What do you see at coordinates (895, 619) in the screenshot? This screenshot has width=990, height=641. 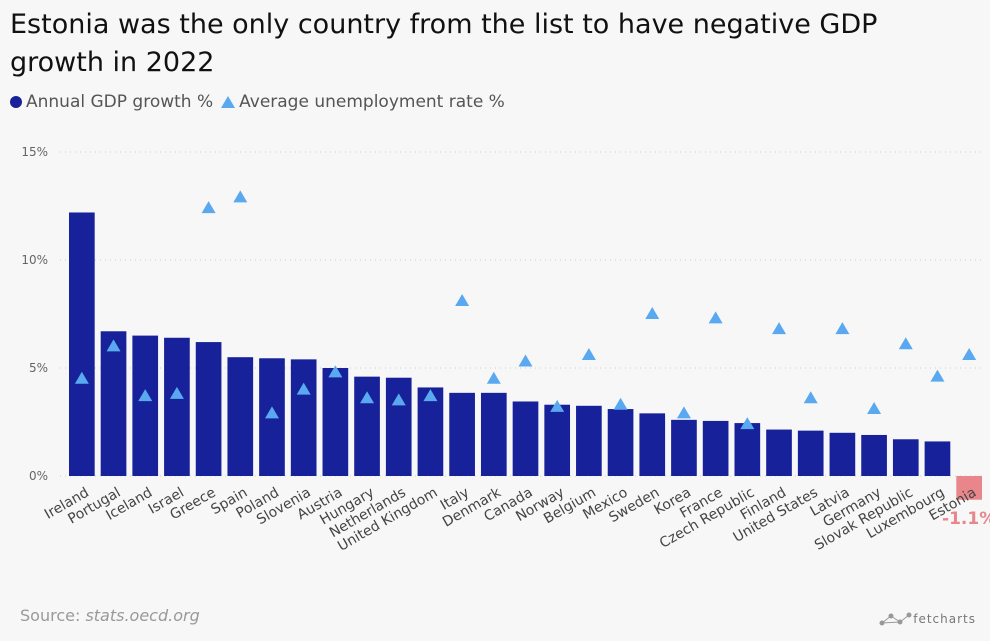 I see `network-icon` at bounding box center [895, 619].